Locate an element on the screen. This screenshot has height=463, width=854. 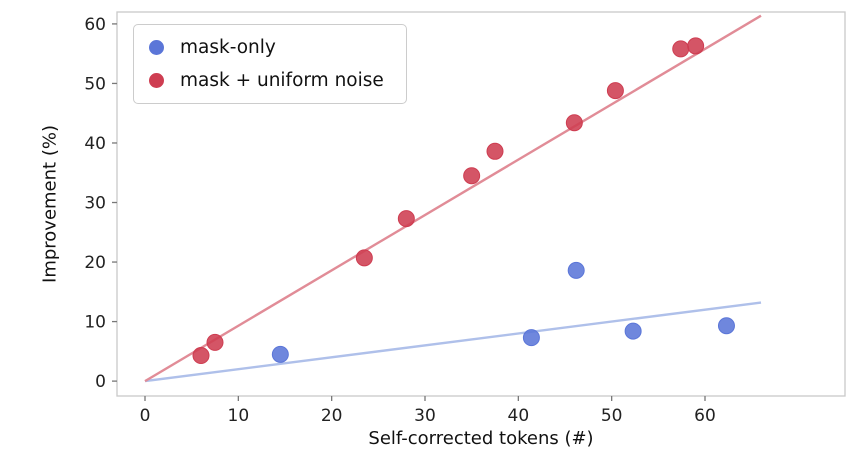
legend: mask-only mask + uniform noise is located at coordinates (270, 64).